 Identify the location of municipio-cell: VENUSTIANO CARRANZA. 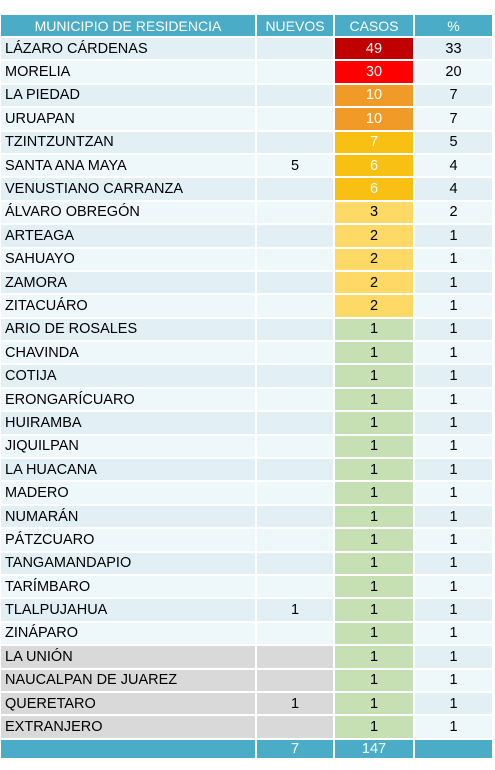
(129, 189).